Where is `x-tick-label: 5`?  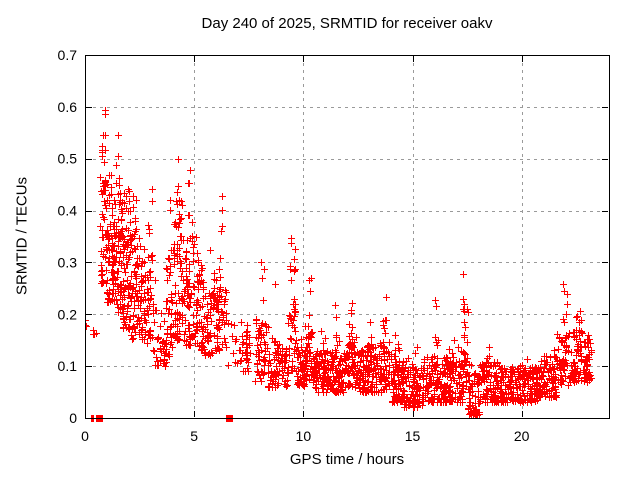
x-tick-label: 5 is located at coordinates (194, 436).